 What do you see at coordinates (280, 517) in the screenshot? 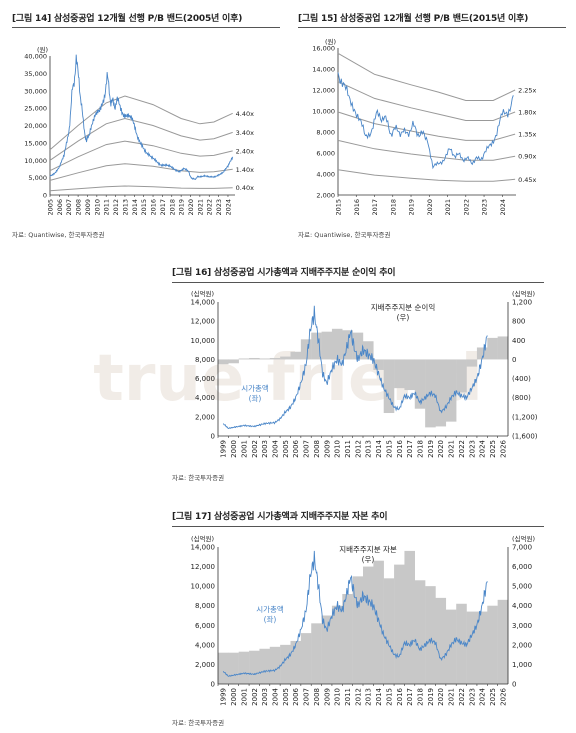
I see `figure-17-title: [그림 17] 삼성중공업 시가총액과 지배주주지분 자본 추이` at bounding box center [280, 517].